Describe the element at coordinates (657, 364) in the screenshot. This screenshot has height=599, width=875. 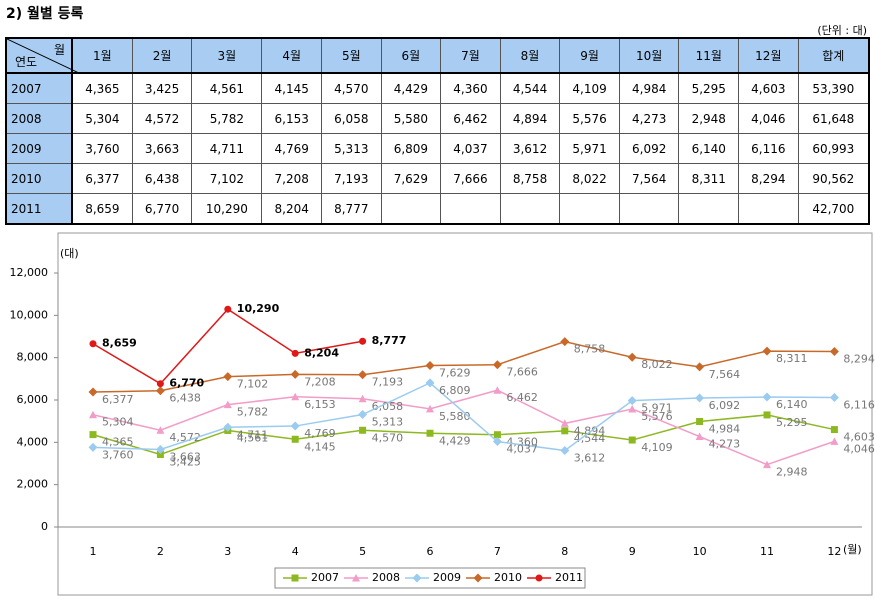
I see `data-label: 8,022` at that location.